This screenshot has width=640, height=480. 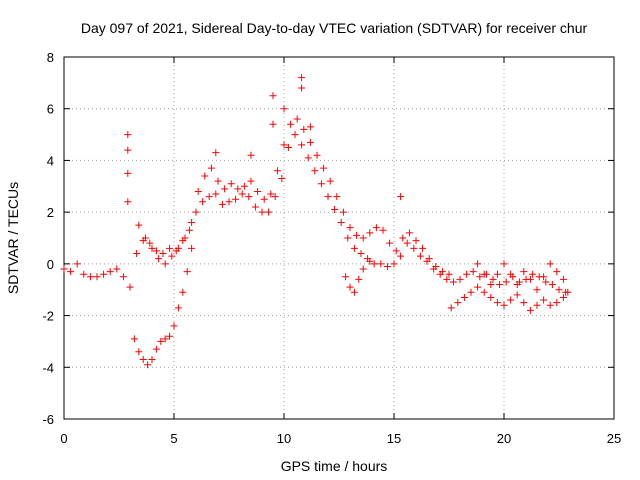 I want to click on y-tick-label: -2, so click(x=48, y=316).